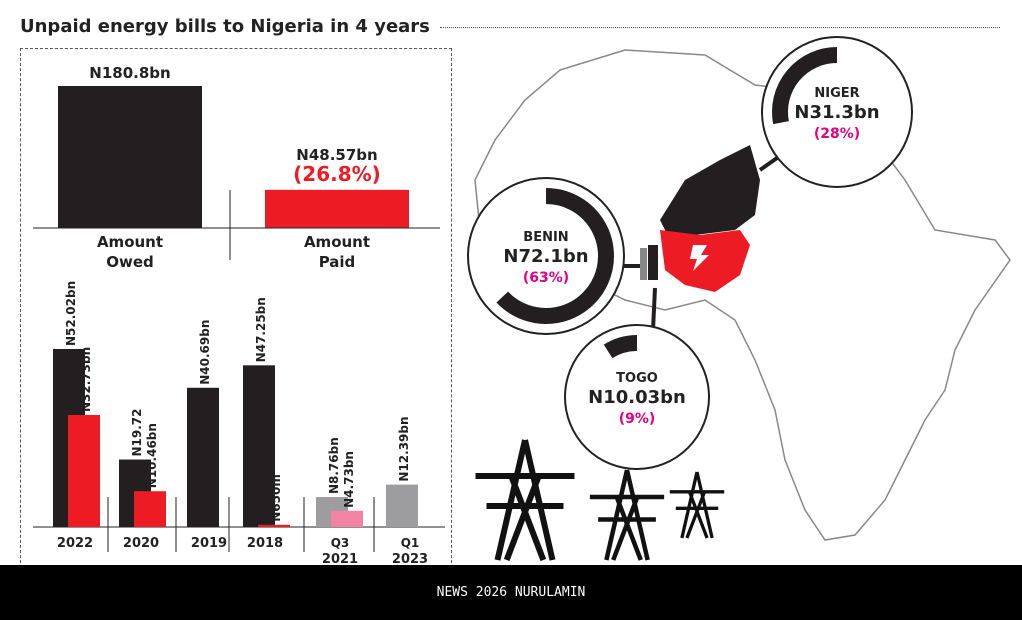 The width and height of the screenshot is (1022, 620). I want to click on country-amount: N10.03bn, so click(637, 397).